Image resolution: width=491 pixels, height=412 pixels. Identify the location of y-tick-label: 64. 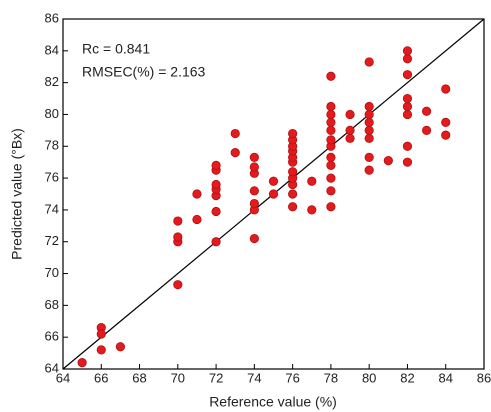
(52, 367).